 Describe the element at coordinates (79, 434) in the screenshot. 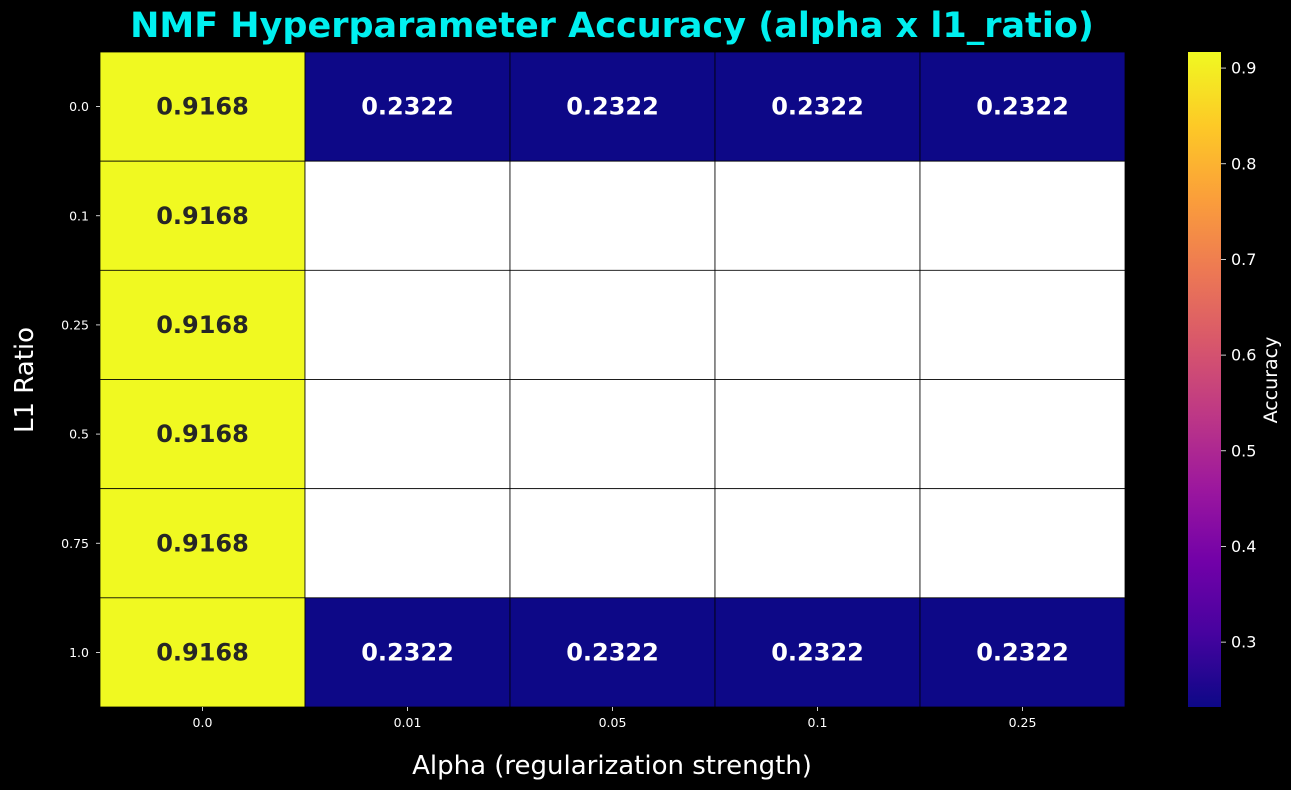

I see `y-tick-label: 0.5` at that location.